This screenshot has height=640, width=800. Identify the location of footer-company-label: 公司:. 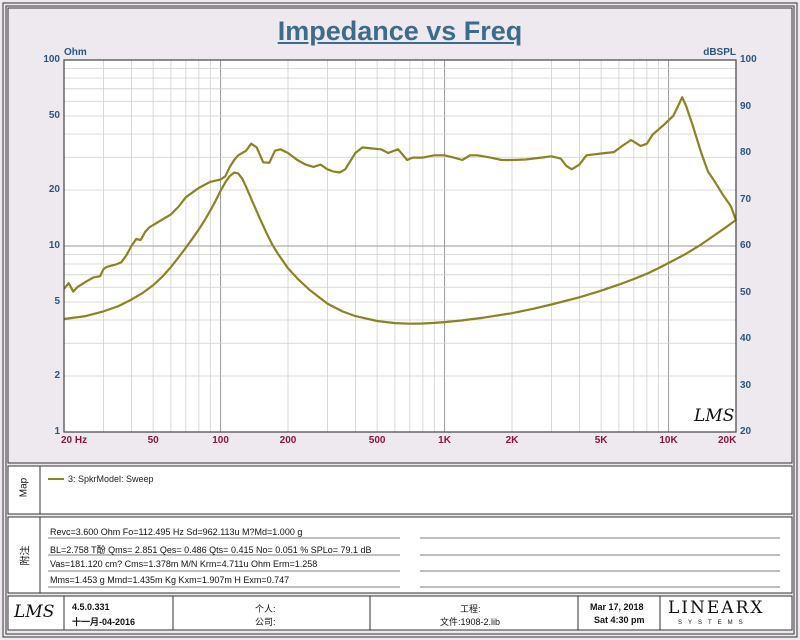
(265, 622).